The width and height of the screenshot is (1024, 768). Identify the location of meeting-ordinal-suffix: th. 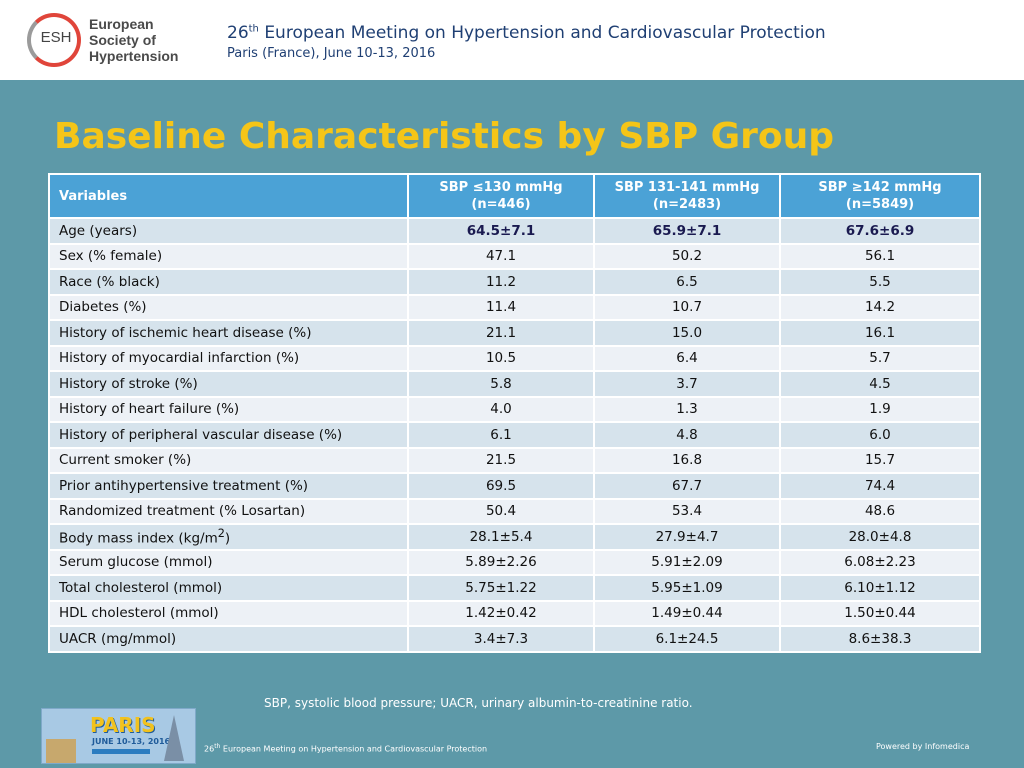
(253, 29).